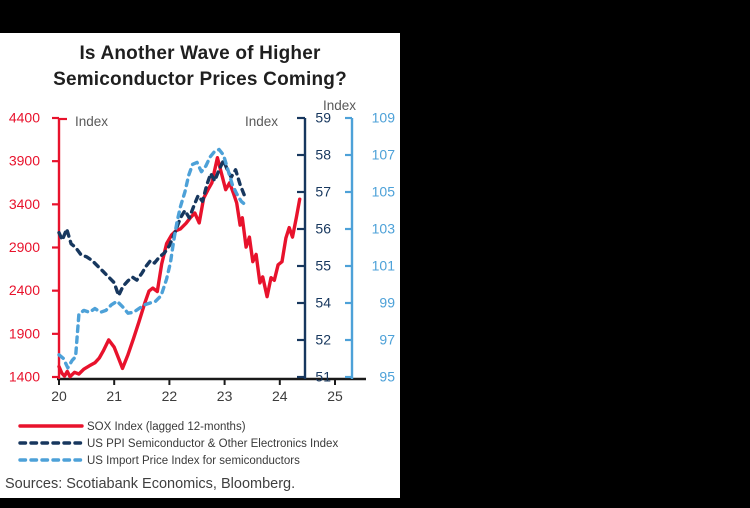  I want to click on right-inner-axis-unit-label: Index, so click(261, 121).